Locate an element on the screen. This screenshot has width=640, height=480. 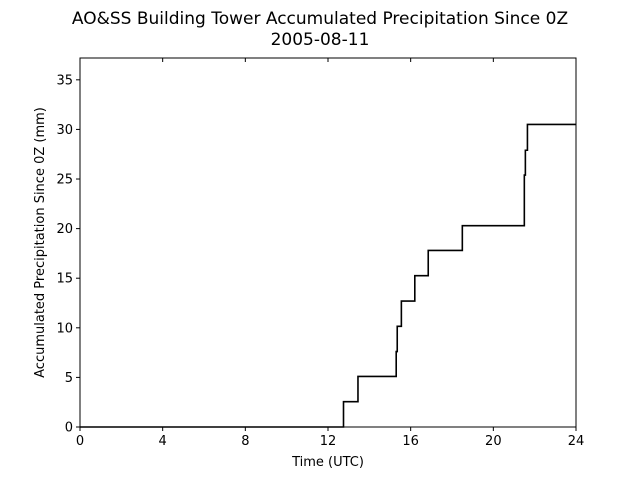
x-axis-label: Time (UTC) is located at coordinates (327, 462).